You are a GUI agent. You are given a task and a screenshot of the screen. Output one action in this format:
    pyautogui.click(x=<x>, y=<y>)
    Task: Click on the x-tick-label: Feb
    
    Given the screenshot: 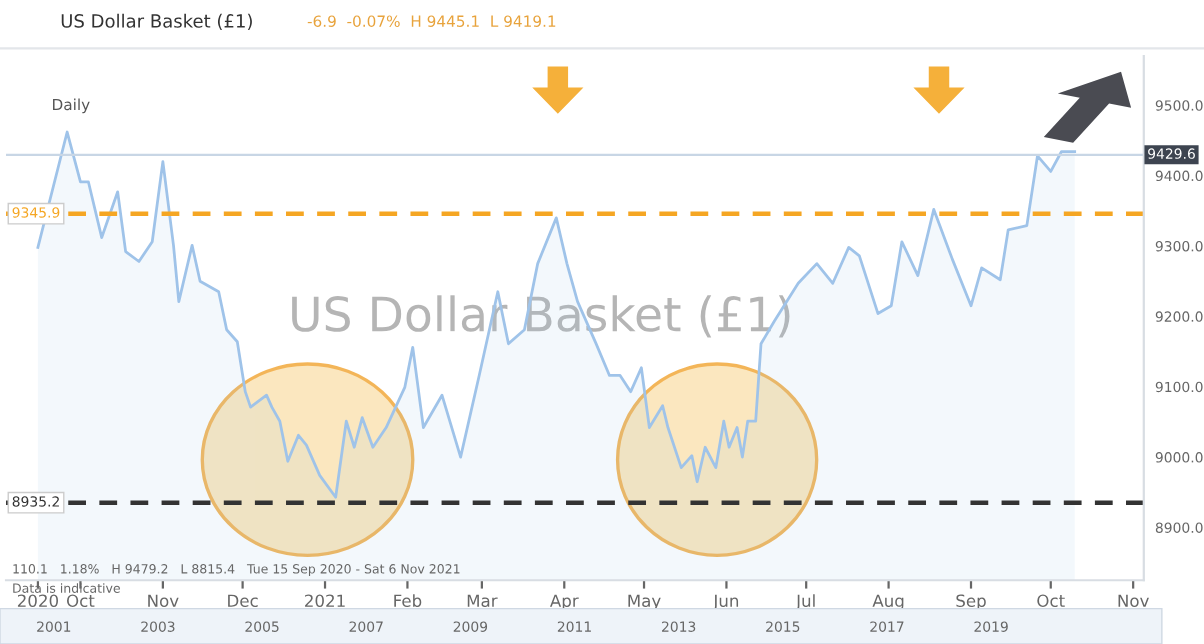 What is the action you would take?
    pyautogui.click(x=408, y=601)
    